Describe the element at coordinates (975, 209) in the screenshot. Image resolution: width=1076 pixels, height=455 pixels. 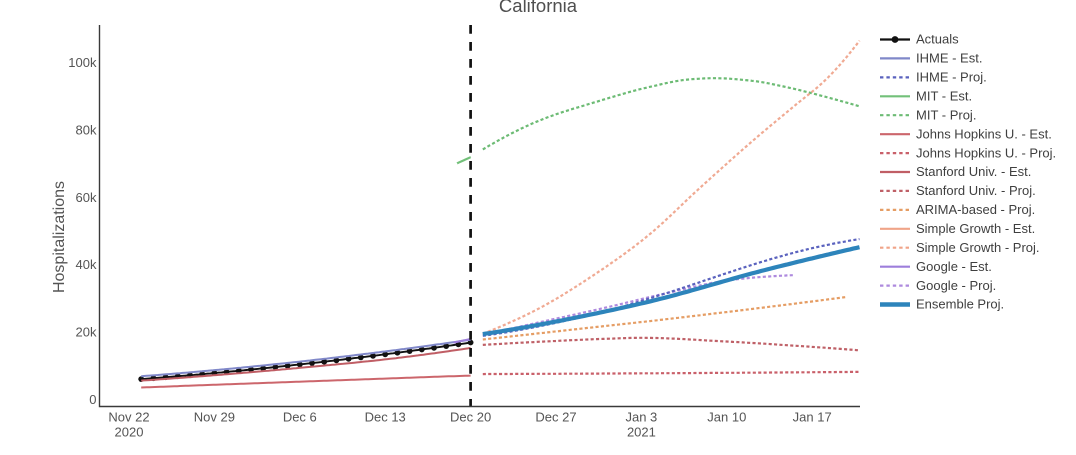
I see `svg-text: ARIMA-based - Proj.` at that location.